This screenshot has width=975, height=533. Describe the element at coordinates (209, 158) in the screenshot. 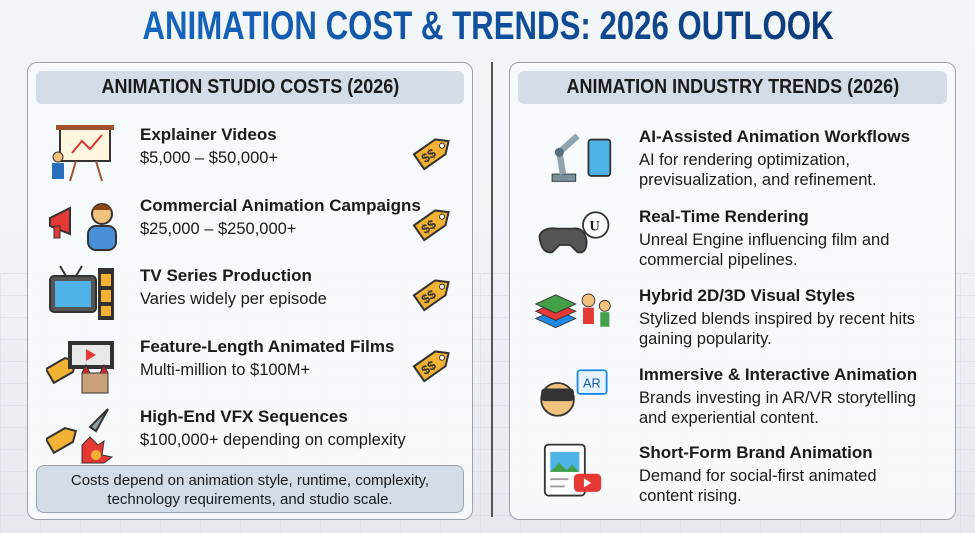

I see `item-cost: $5,000 – $50,000+` at that location.